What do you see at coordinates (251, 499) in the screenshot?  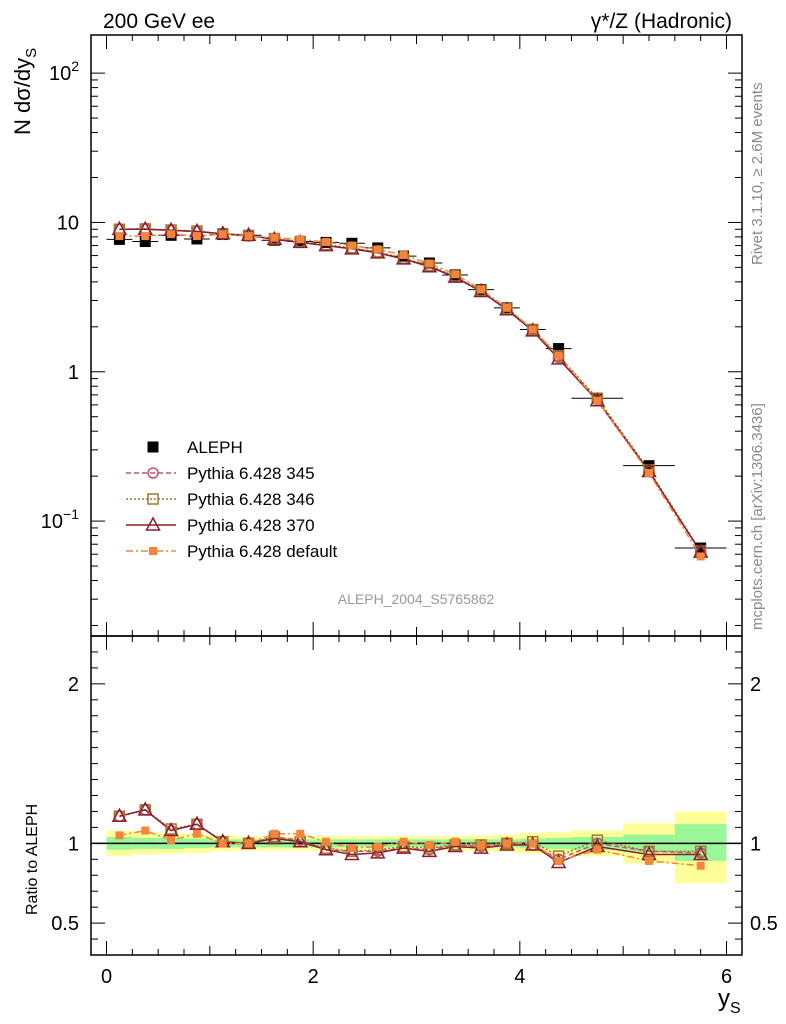 I see `legend-label-p346: Pythia 6.428 346` at bounding box center [251, 499].